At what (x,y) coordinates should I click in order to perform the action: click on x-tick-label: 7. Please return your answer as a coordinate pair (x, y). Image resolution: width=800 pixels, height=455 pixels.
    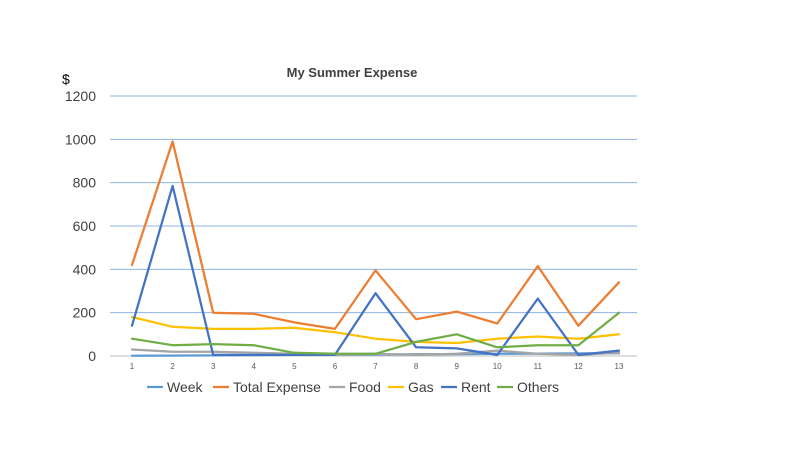
    Looking at the image, I should click on (375, 366).